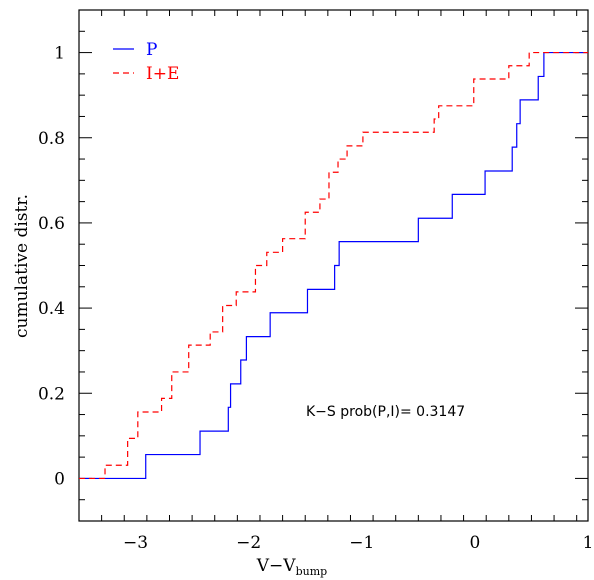 The width and height of the screenshot is (594, 580). I want to click on ks-annotation: K−S prob(P,I)= 0.3147, so click(385, 412).